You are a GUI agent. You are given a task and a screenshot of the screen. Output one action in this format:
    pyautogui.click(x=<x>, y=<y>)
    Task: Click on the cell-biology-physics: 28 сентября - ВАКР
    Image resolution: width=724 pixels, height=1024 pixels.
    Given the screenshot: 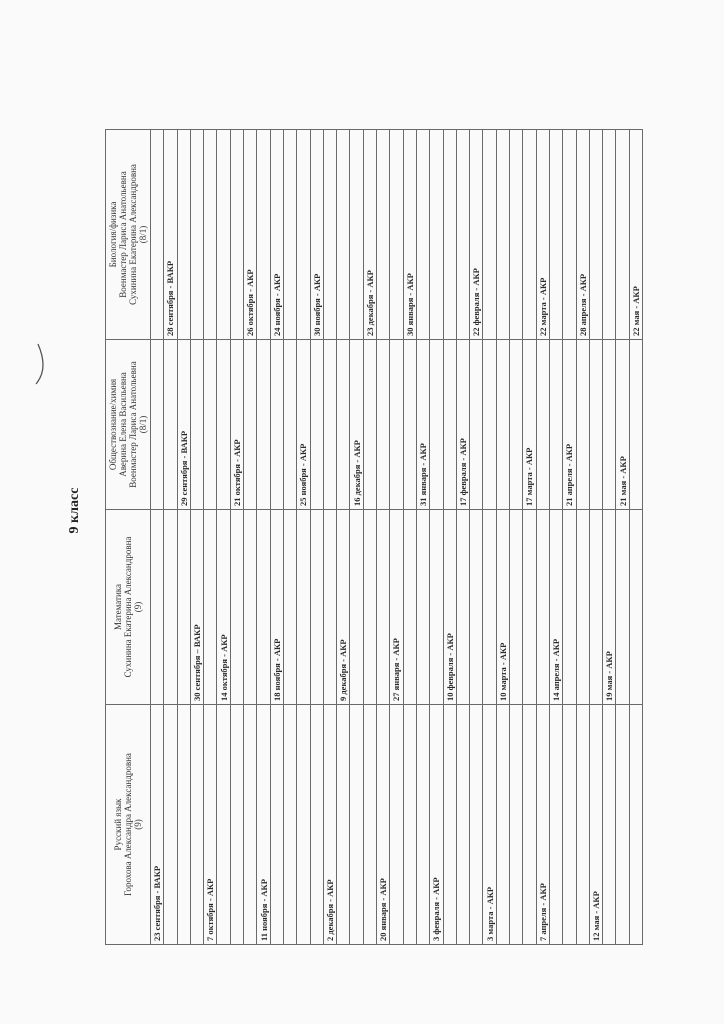 What is the action you would take?
    pyautogui.click(x=170, y=234)
    